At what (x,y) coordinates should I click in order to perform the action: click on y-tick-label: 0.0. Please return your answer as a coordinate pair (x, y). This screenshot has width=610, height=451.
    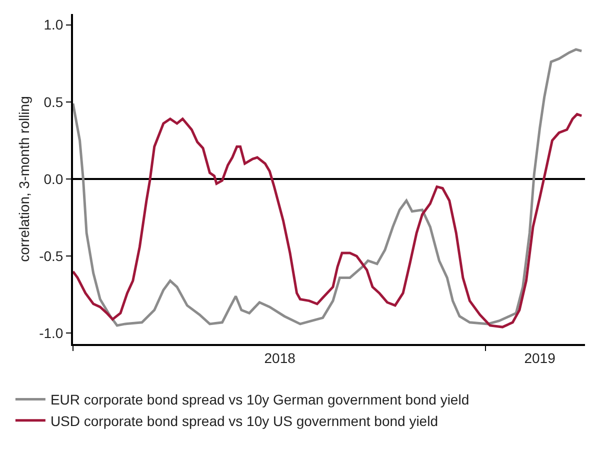
    Looking at the image, I should click on (54, 178).